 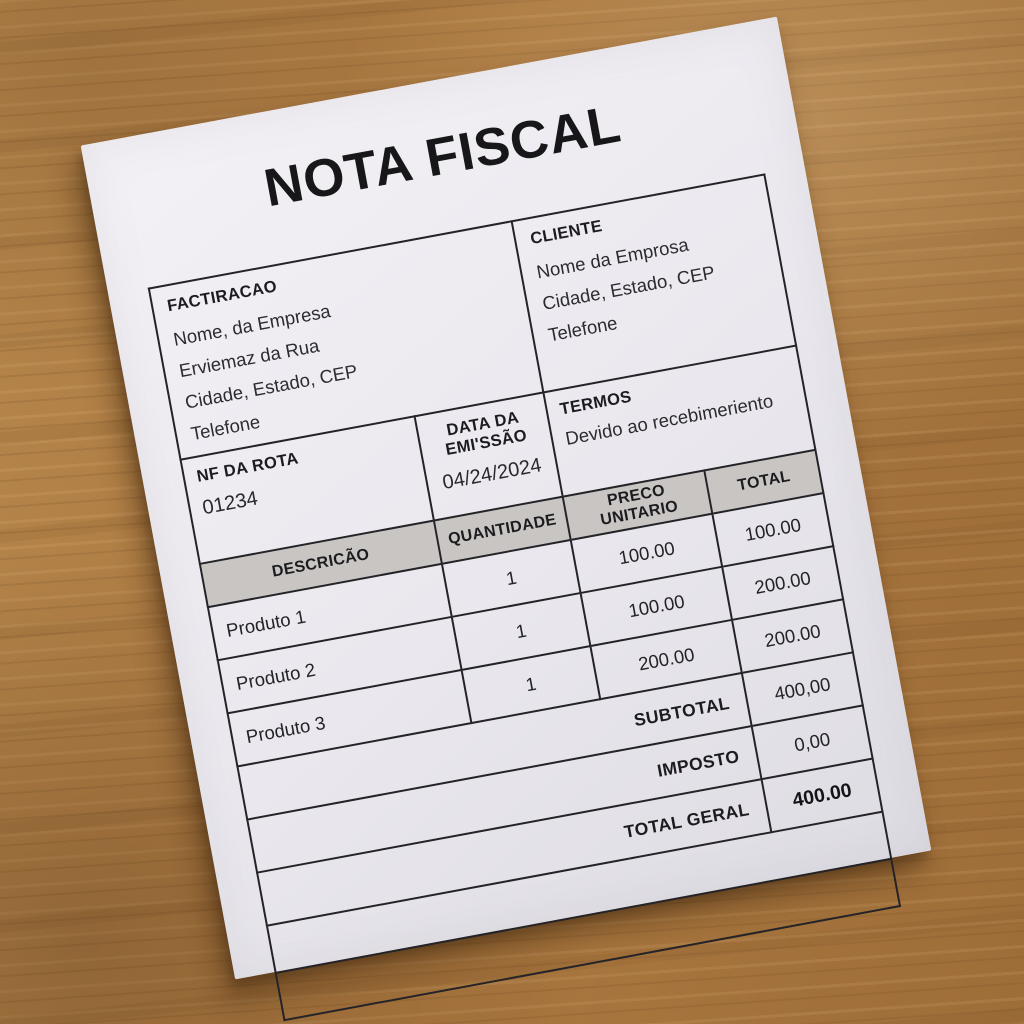 I want to click on issue-date-value: 04/24/2024, so click(x=492, y=474).